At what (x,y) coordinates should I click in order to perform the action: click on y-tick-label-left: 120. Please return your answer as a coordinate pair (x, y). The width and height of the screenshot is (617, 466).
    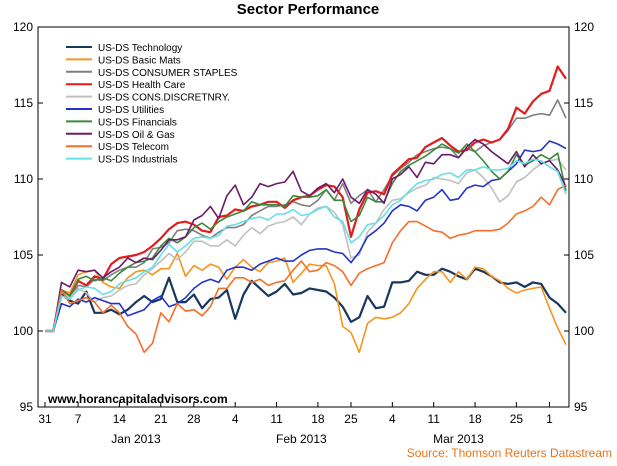
    Looking at the image, I should click on (23, 27).